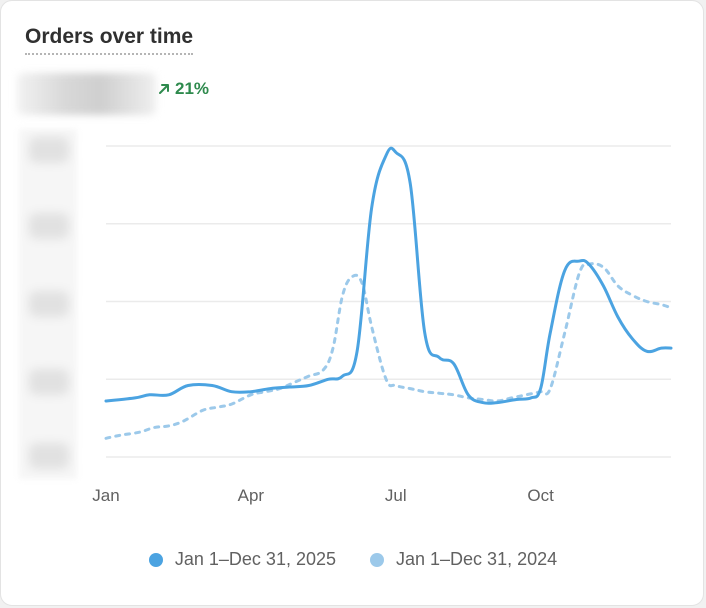 Image resolution: width=706 pixels, height=608 pixels. I want to click on x-tick-label-jul: Jul, so click(396, 495).